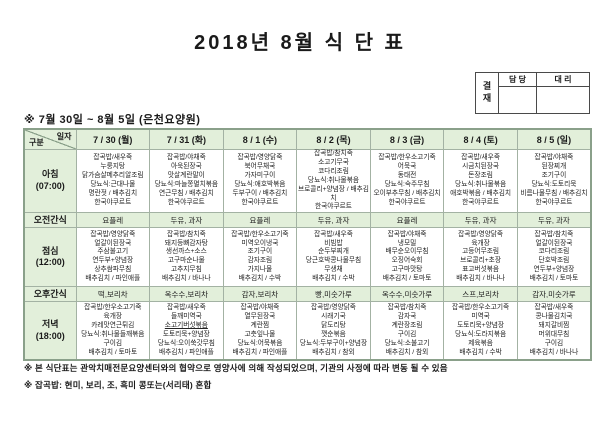 This screenshot has width=600, height=424. Describe the element at coordinates (554, 252) in the screenshot. I see `menu-item: 코다리조림` at that location.